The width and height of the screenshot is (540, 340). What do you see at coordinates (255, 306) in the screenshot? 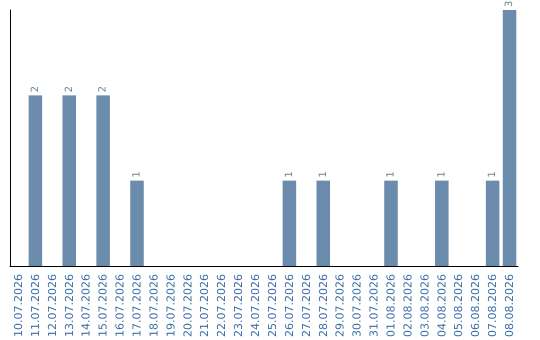
I see `x-tick-label: 24.07.2026` at bounding box center [255, 306].